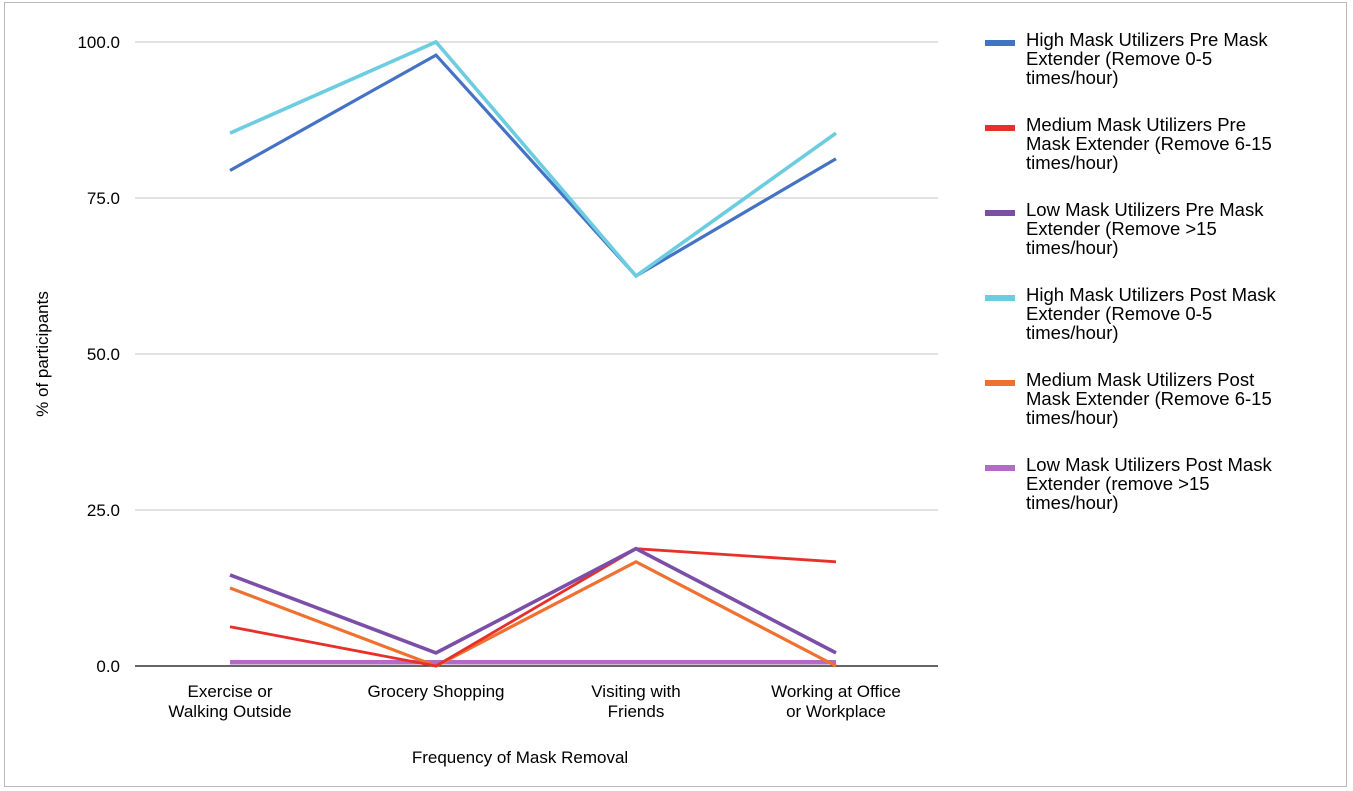  What do you see at coordinates (836, 701) in the screenshot?
I see `x-tick-label: Working at Office or Workplace` at bounding box center [836, 701].